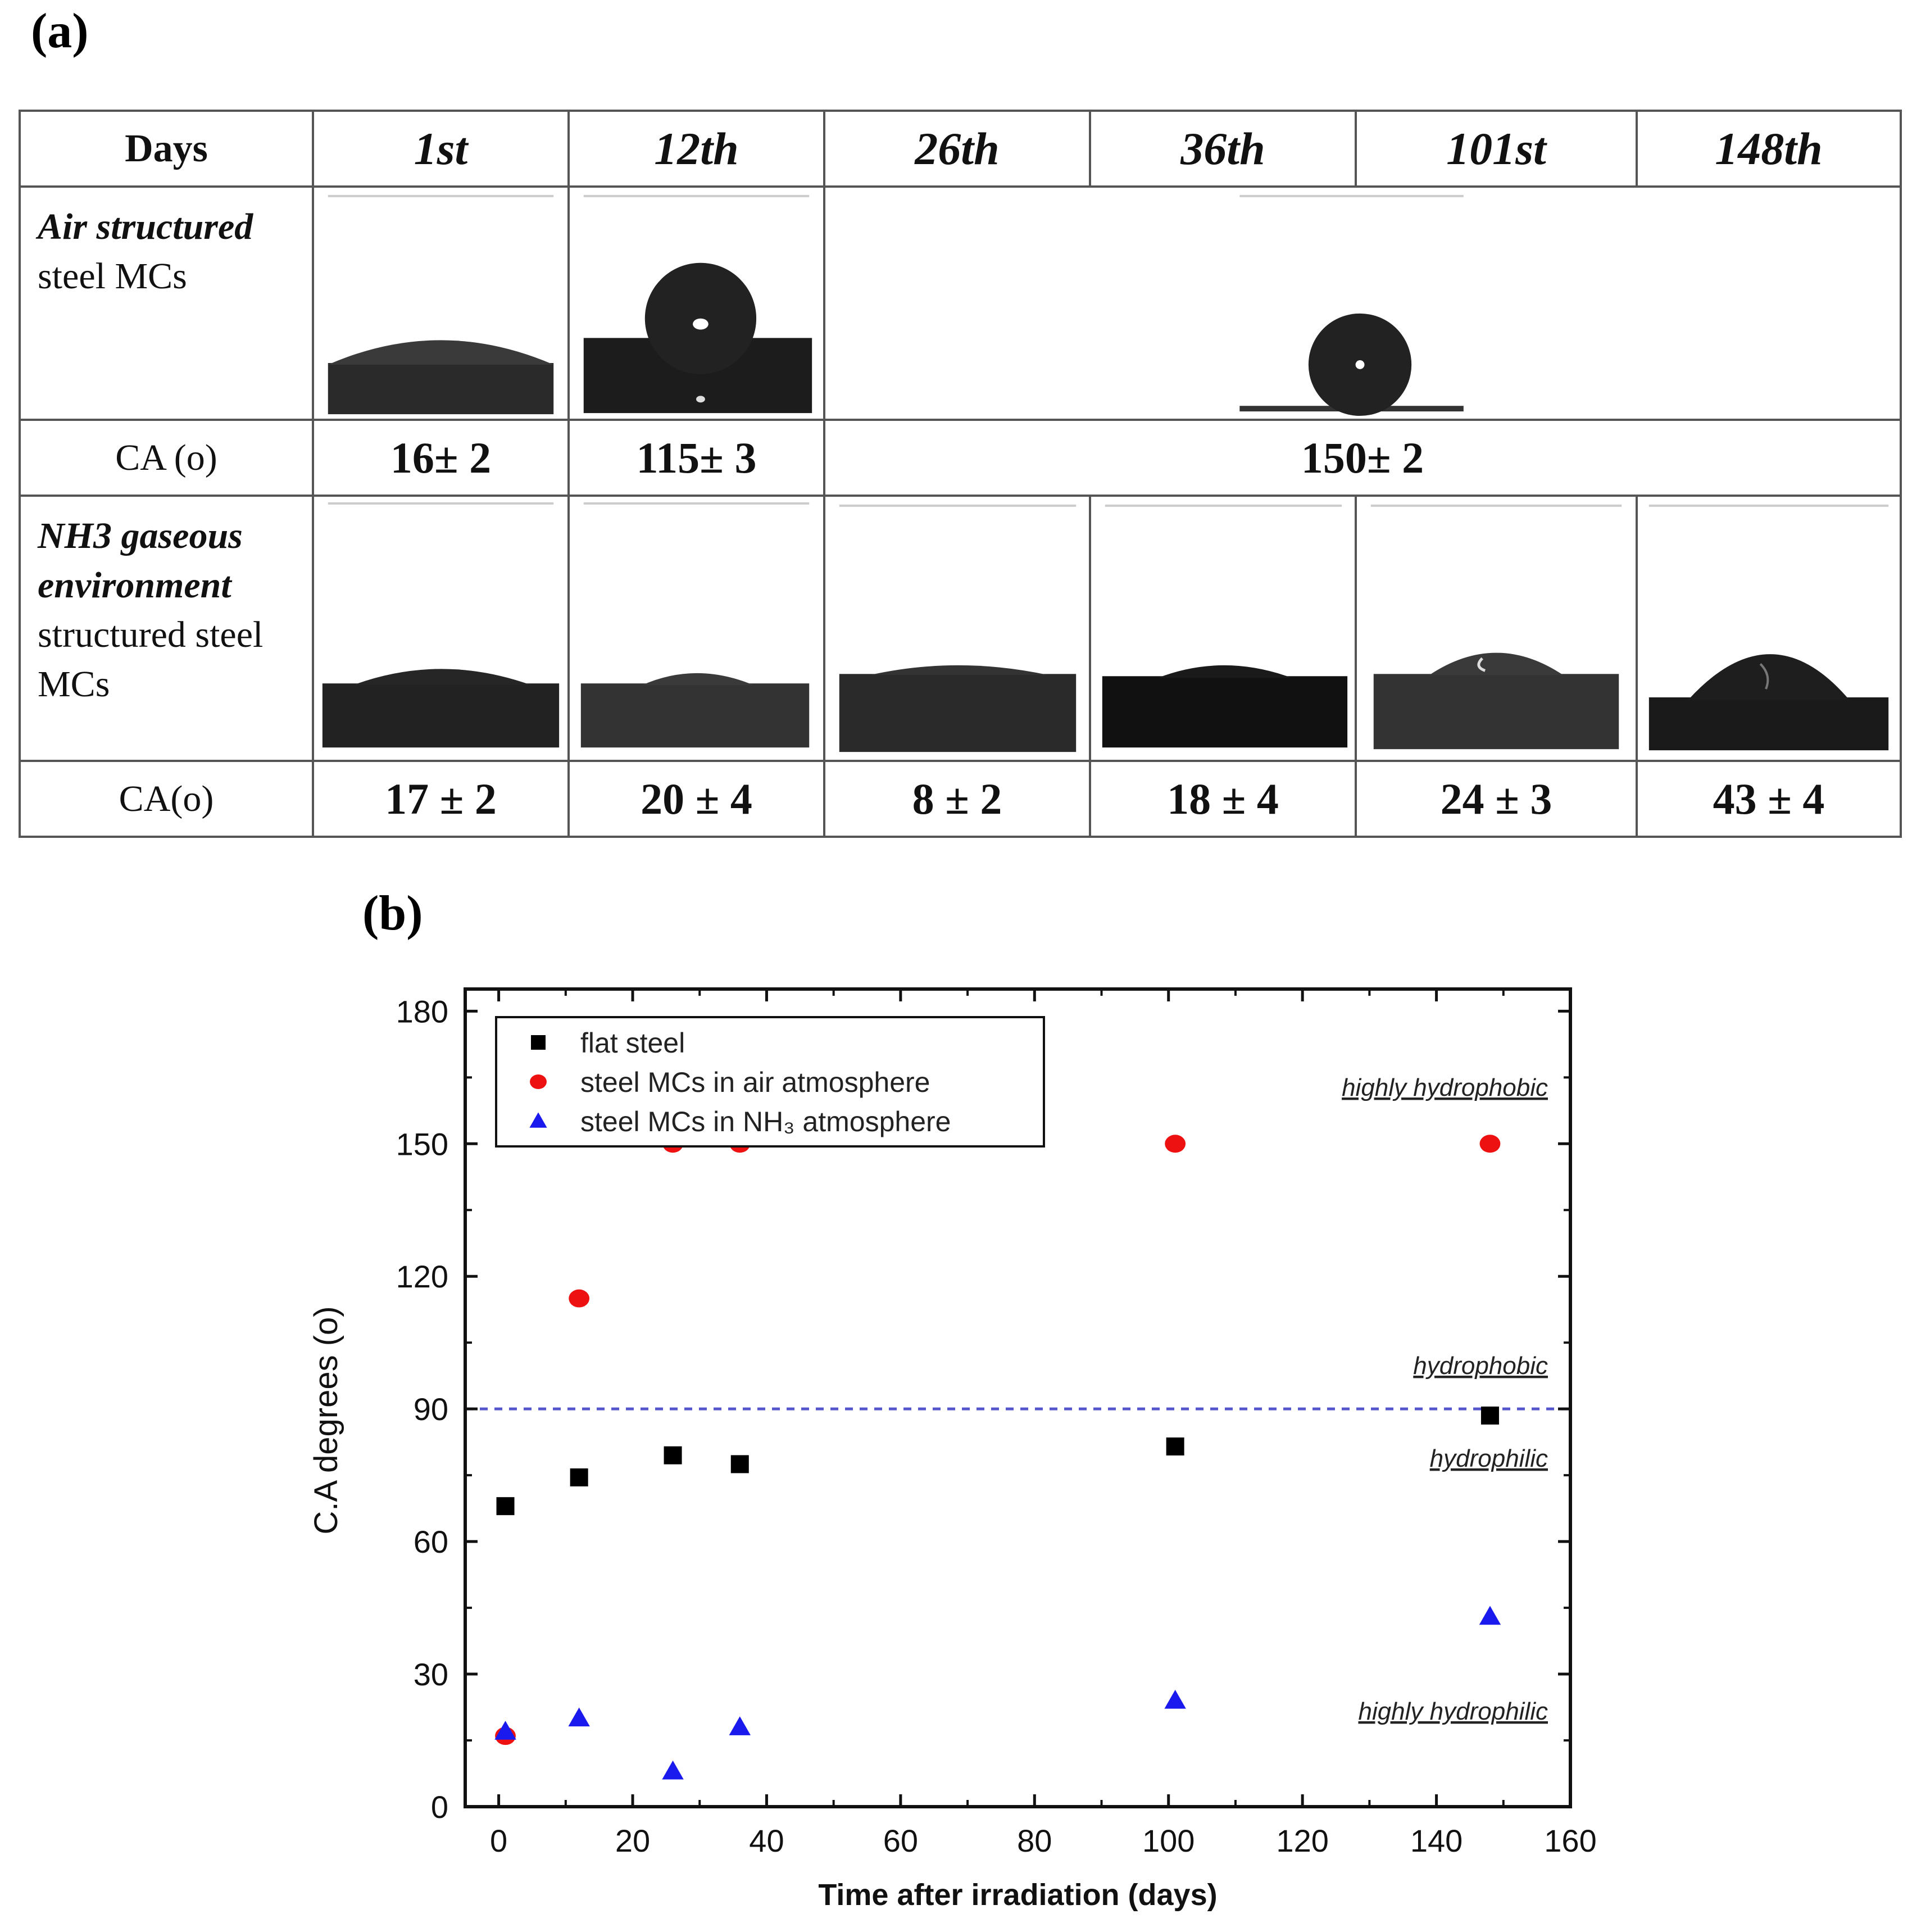 This screenshot has width=1912, height=1932. I want to click on nh3-ca-value: 17 ± 2, so click(441, 799).